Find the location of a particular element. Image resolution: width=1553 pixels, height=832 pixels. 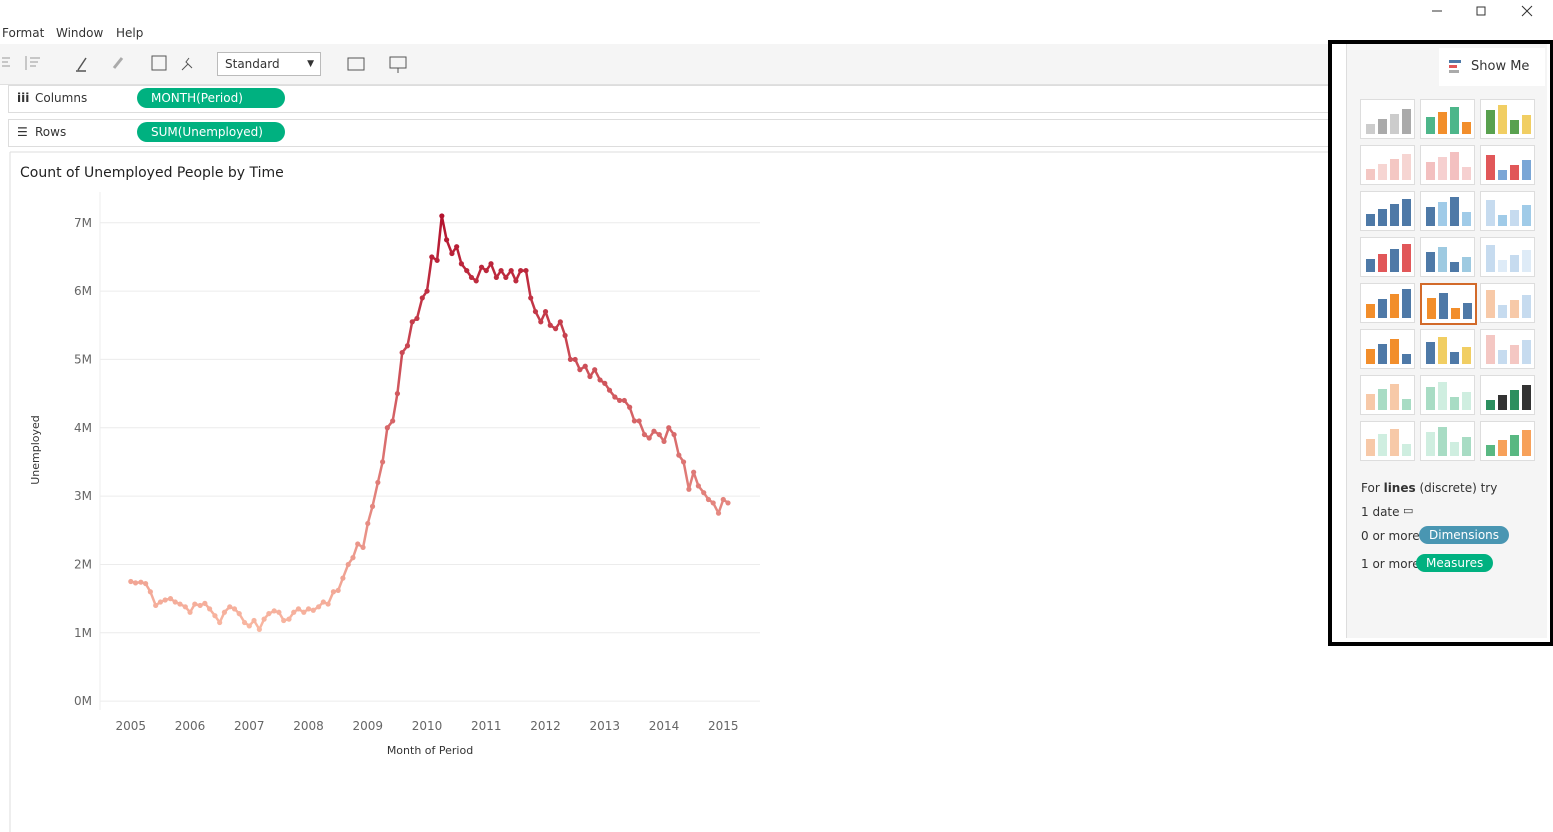

clip-icon is located at coordinates (118, 63).